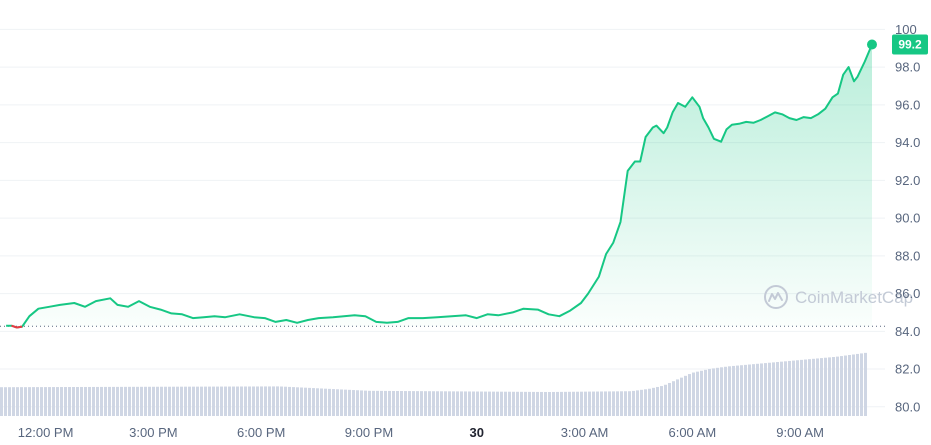  I want to click on y-tick-label: 98.0, so click(907, 67).